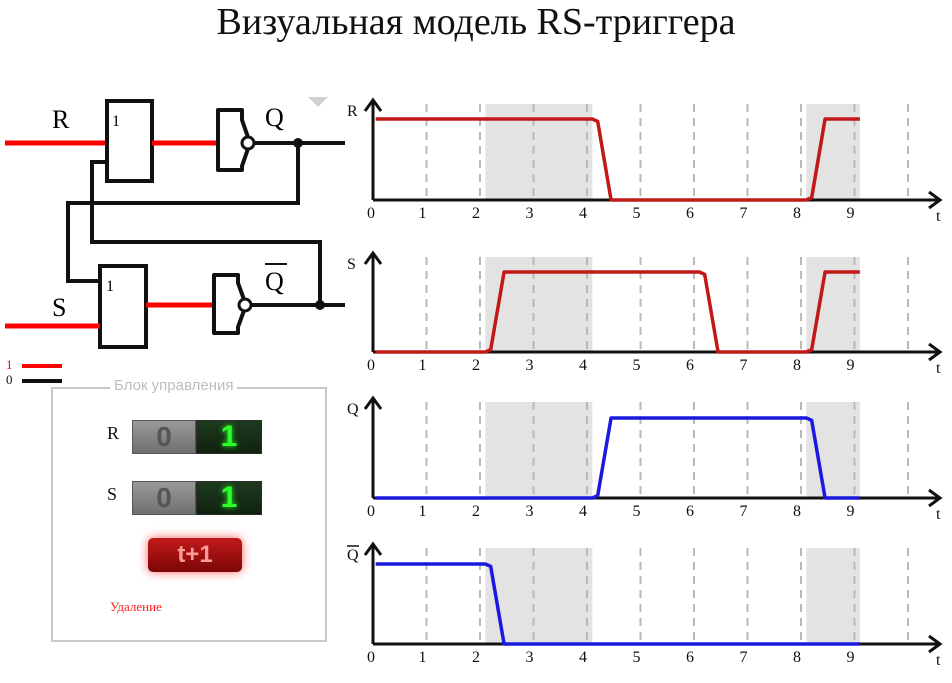  Describe the element at coordinates (797, 213) in the screenshot. I see `x-tick-label-0-8: 8` at that location.